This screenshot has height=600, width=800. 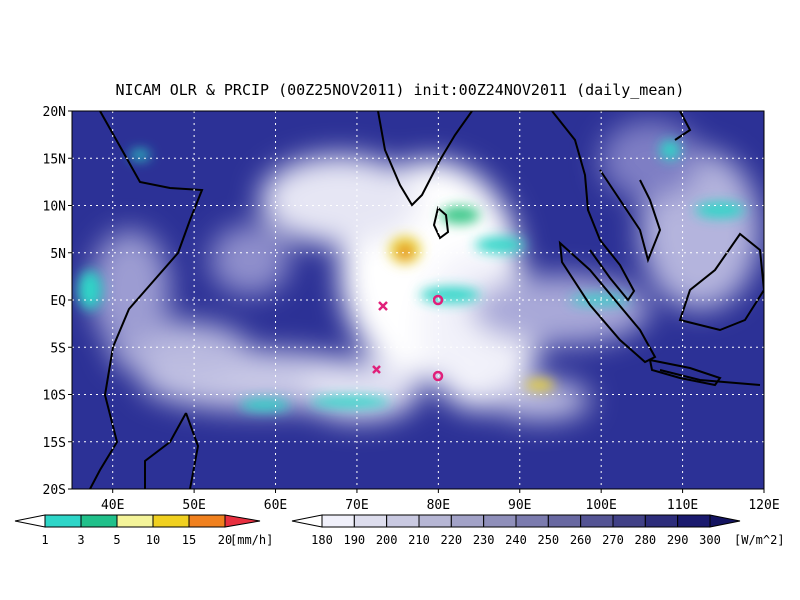 I want to click on colorbar-unit: [W/m^2], so click(x=759, y=540).